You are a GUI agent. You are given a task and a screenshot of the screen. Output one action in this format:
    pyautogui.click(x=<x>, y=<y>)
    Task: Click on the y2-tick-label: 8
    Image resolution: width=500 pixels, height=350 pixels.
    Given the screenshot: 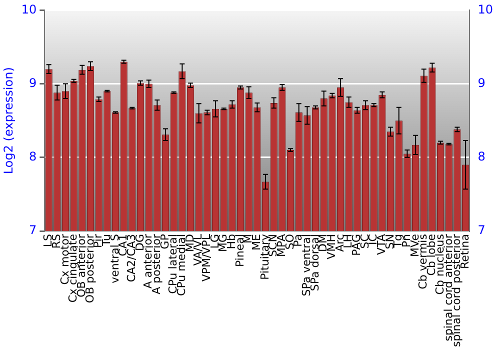 What is the action you would take?
    pyautogui.click(x=482, y=157)
    